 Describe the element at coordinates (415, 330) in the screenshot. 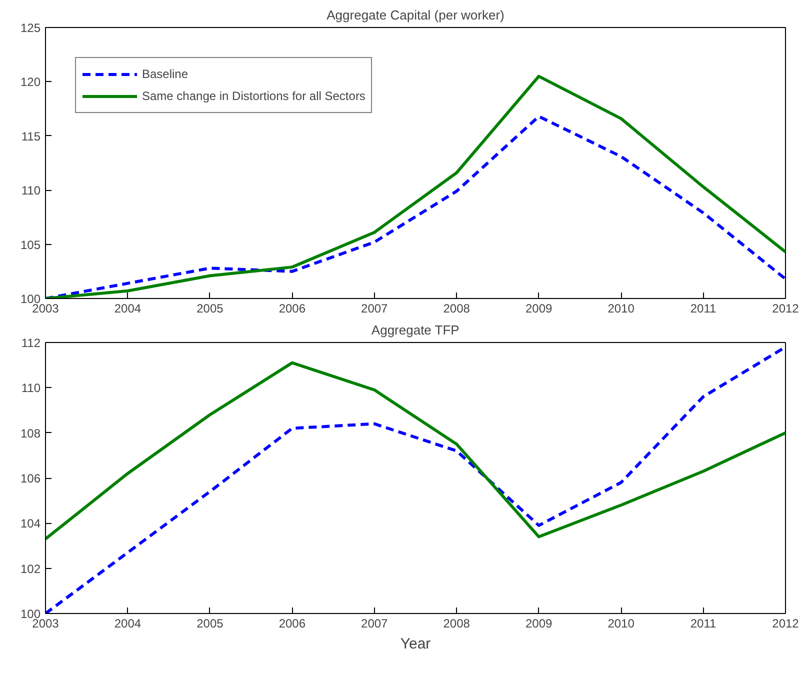

I see `chart-title: Aggregate TFP` at that location.